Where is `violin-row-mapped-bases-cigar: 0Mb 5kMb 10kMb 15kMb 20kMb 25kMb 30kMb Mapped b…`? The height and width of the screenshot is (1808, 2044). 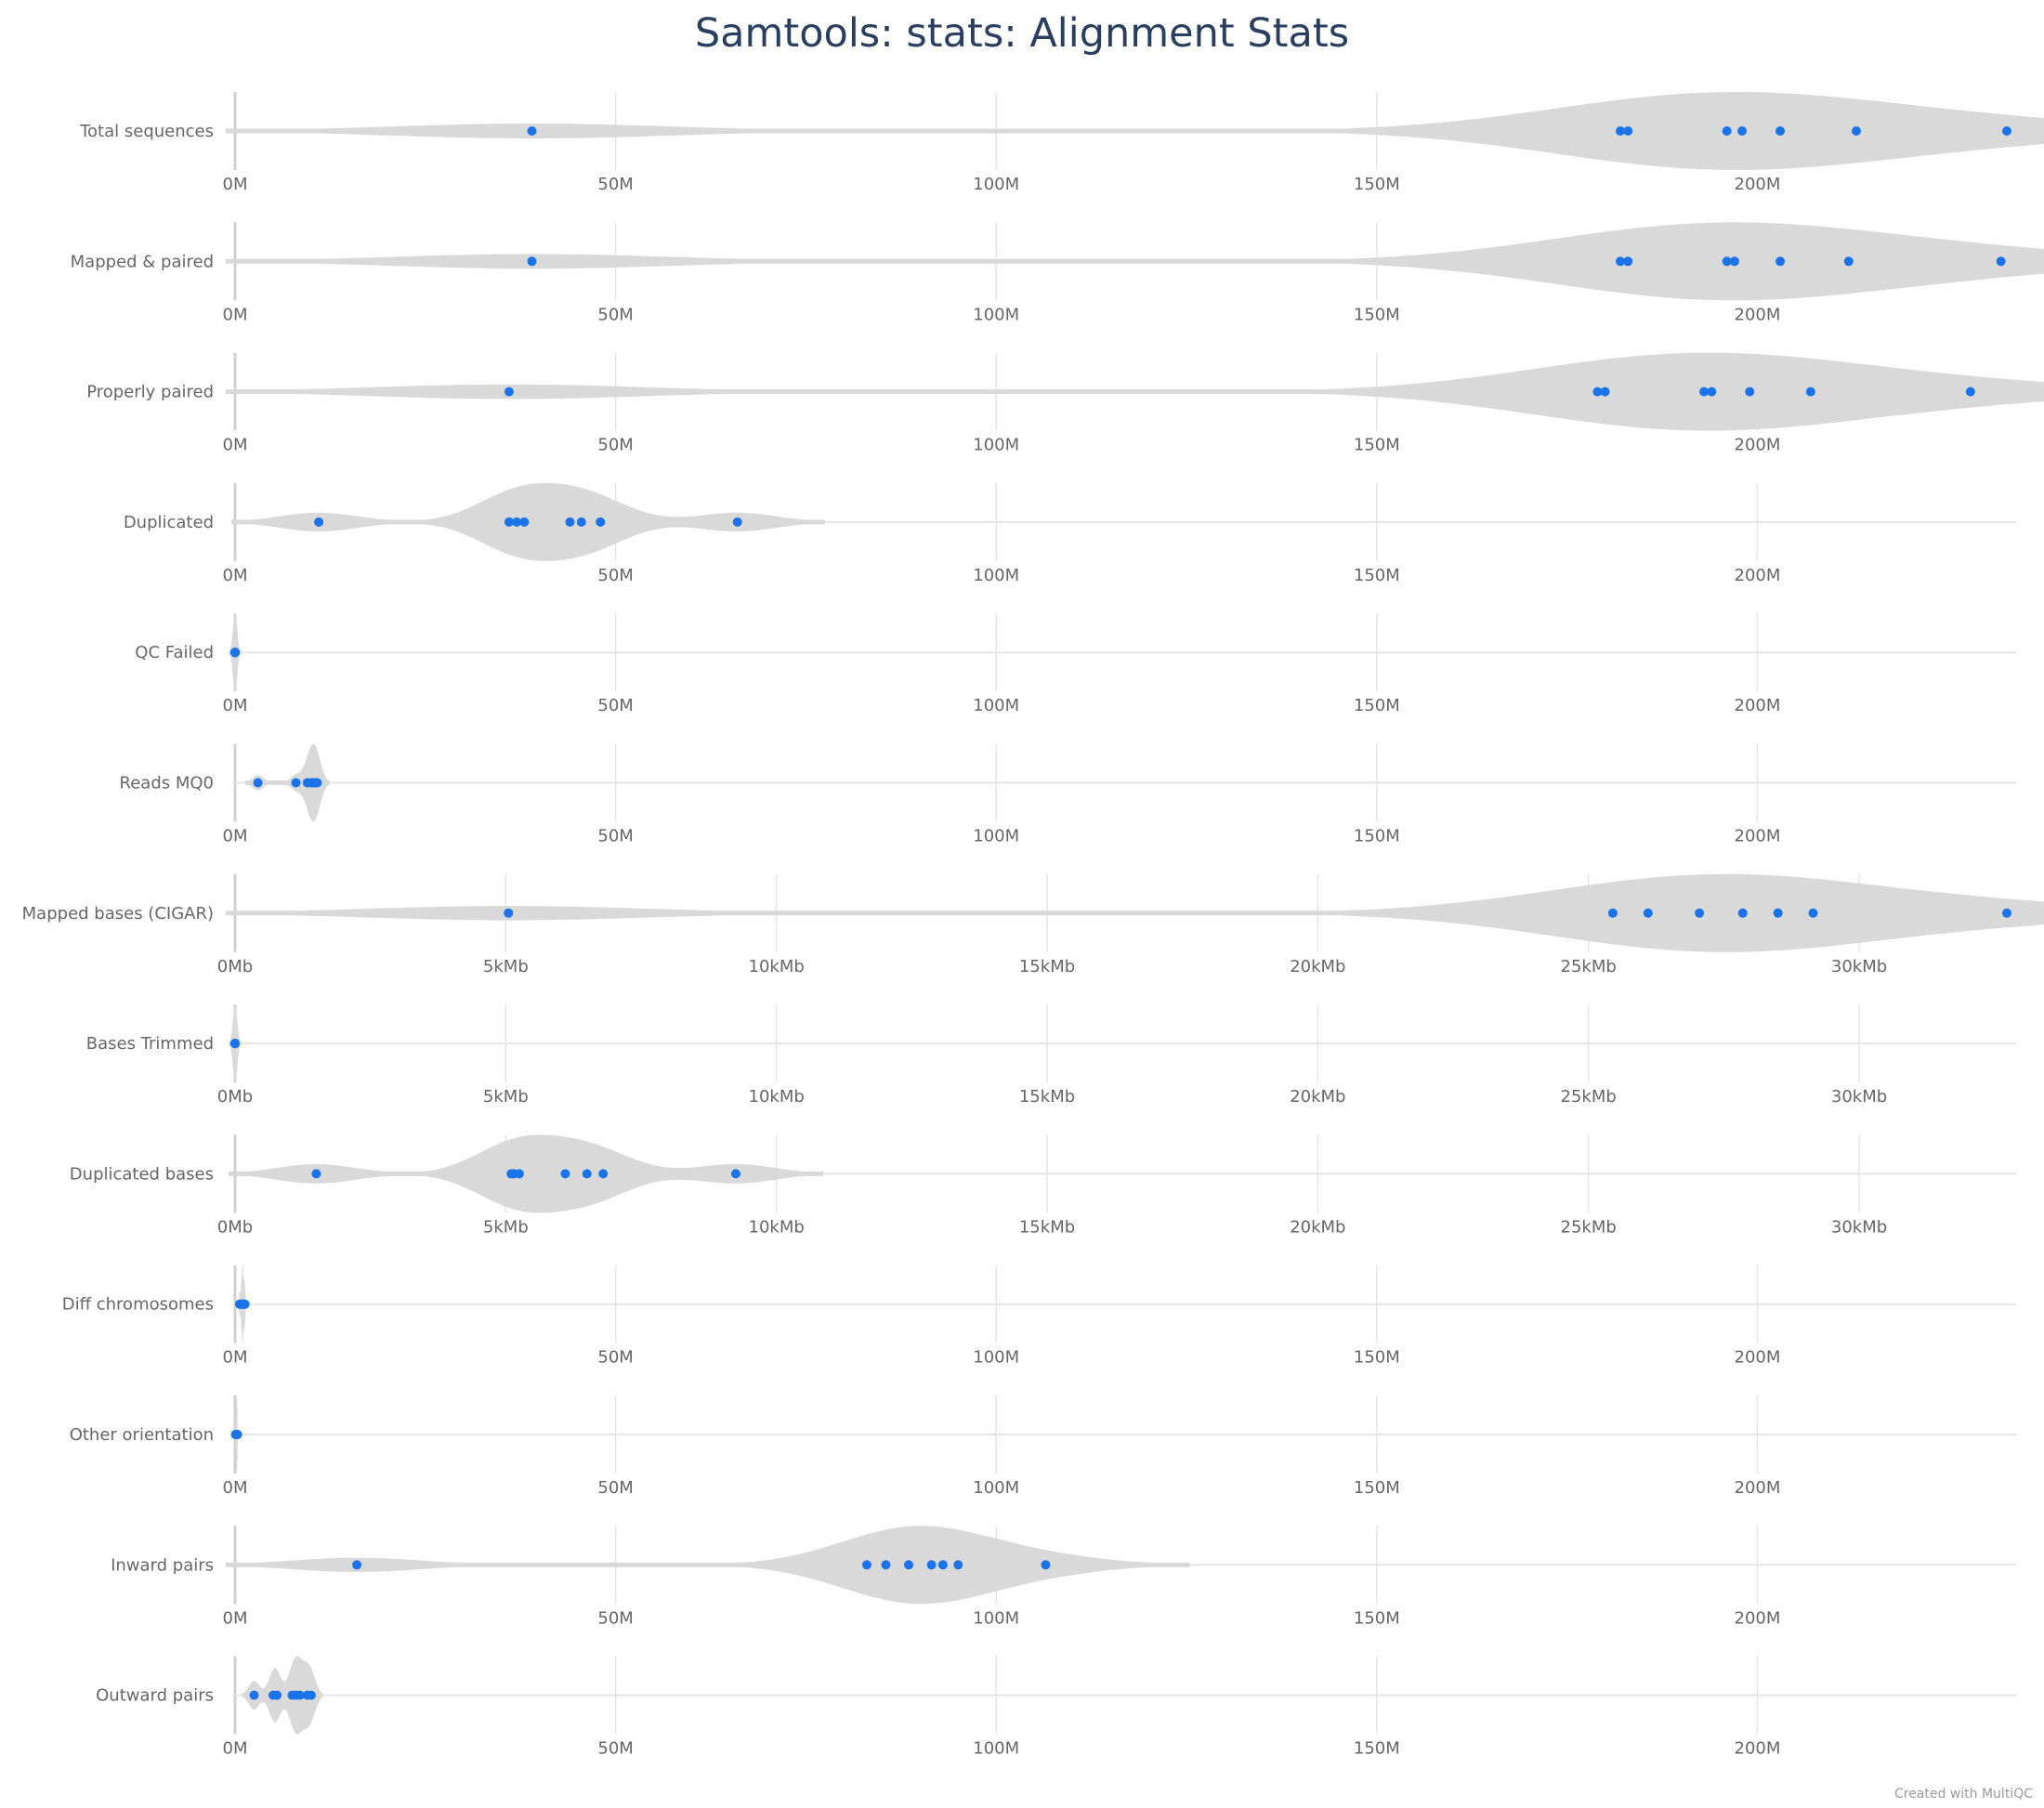 violin-row-mapped-bases-cigar: 0Mb 5kMb 10kMb 15kMb 20kMb 25kMb 30kMb Mapped b… is located at coordinates (1033, 924).